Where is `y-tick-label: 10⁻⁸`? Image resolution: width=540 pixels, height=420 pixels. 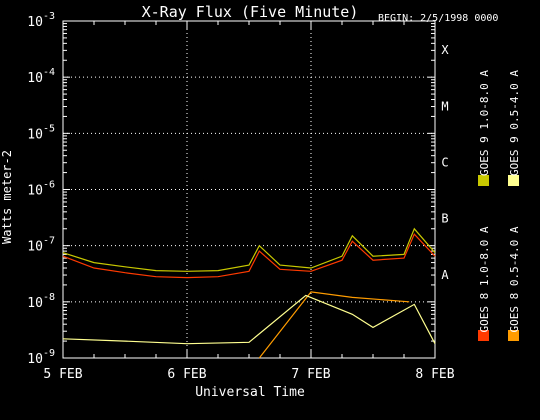 y-tick-label: 10⁻⁸ is located at coordinates (41, 301).